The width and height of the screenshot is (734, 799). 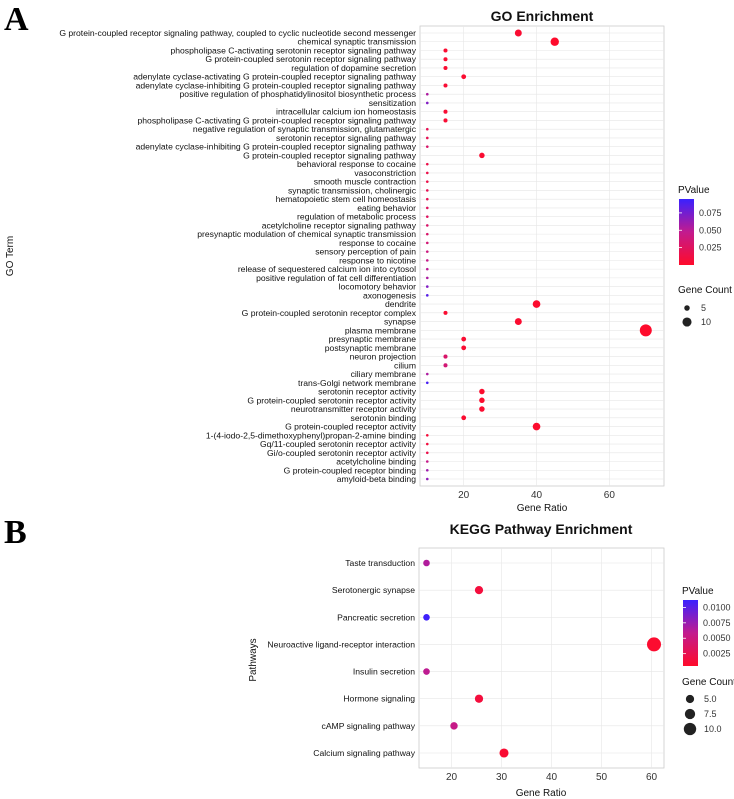 What do you see at coordinates (717, 623) in the screenshot?
I see `colorbar-tick-label: 0.0075` at bounding box center [717, 623].